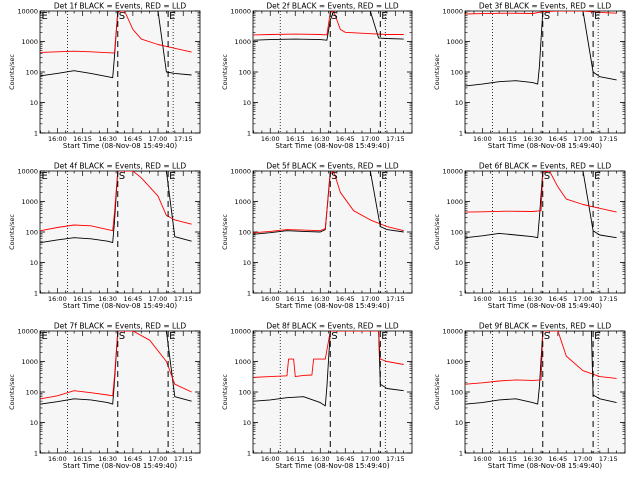 The width and height of the screenshot is (640, 480). Describe the element at coordinates (545, 326) in the screenshot. I see `chart-title: Det 9f BLACK = Events, RED = LLD` at that location.